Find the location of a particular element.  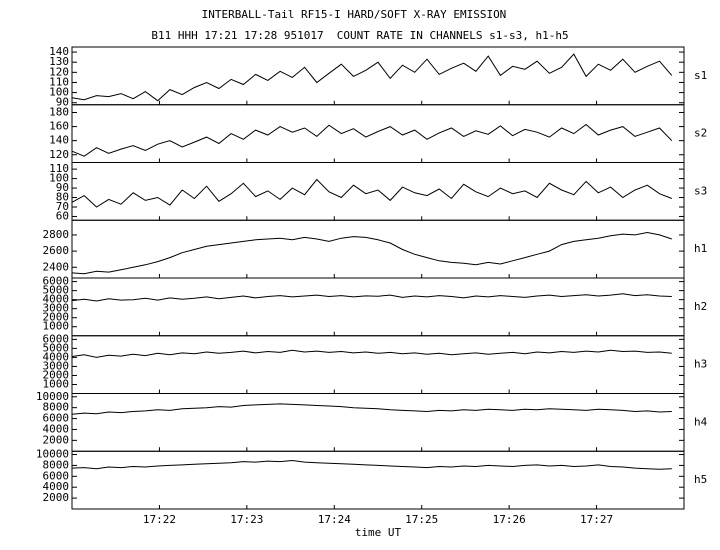

panel-label: s2 is located at coordinates (700, 133).